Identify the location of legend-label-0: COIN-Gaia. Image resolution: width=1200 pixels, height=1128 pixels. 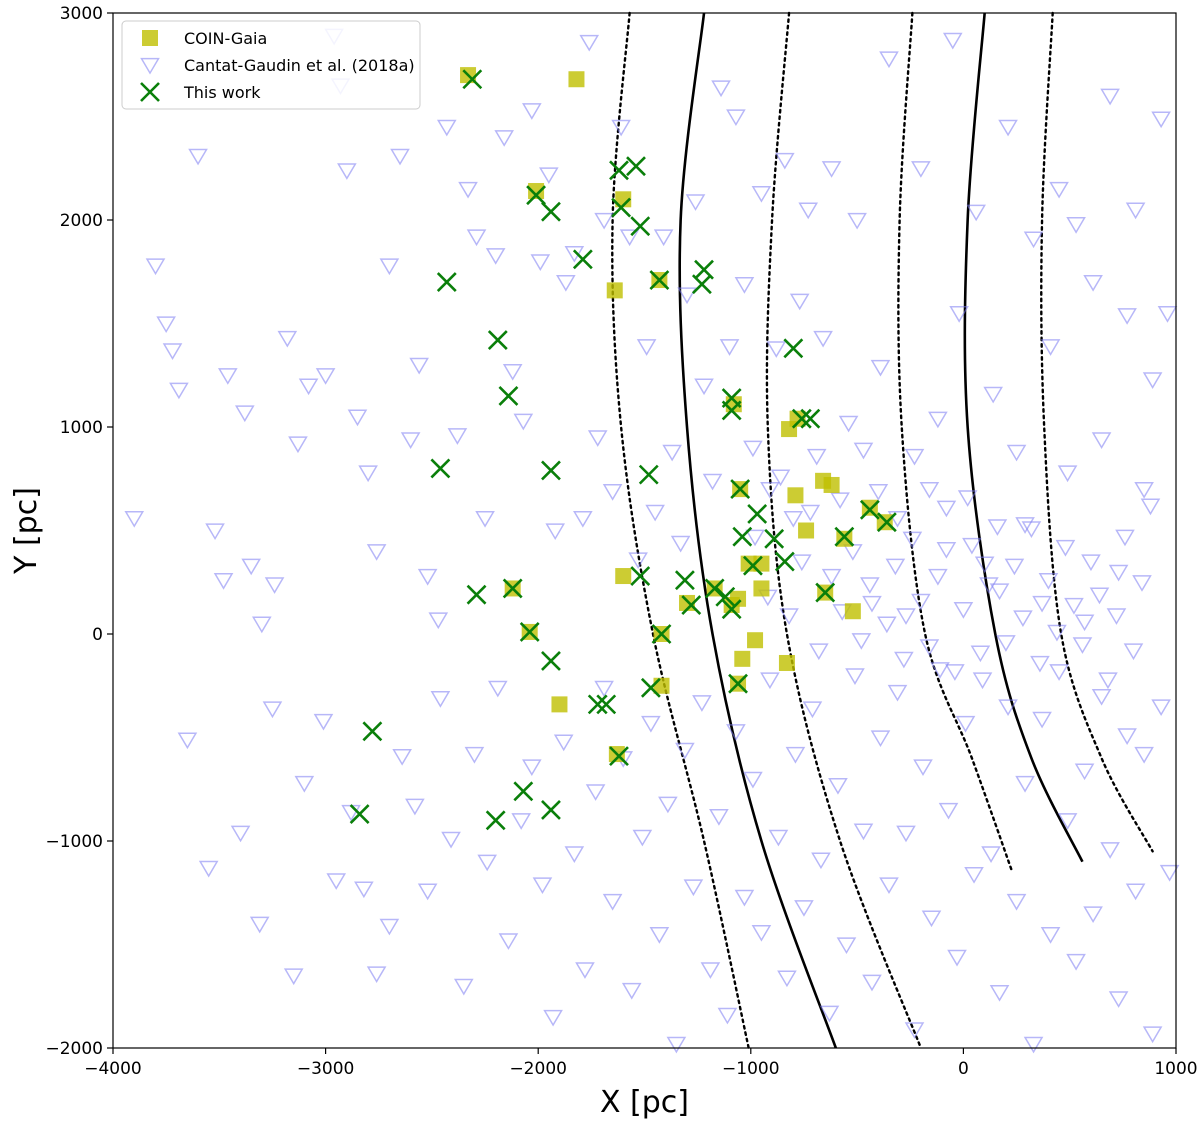
(225, 38).